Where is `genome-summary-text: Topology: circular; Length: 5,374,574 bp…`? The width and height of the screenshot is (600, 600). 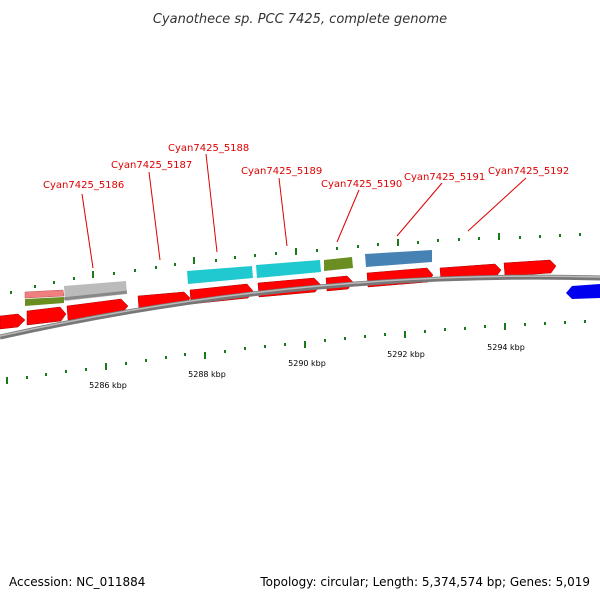 genome-summary-text: Topology: circular; Length: 5,374,574 bp… is located at coordinates (424, 582).